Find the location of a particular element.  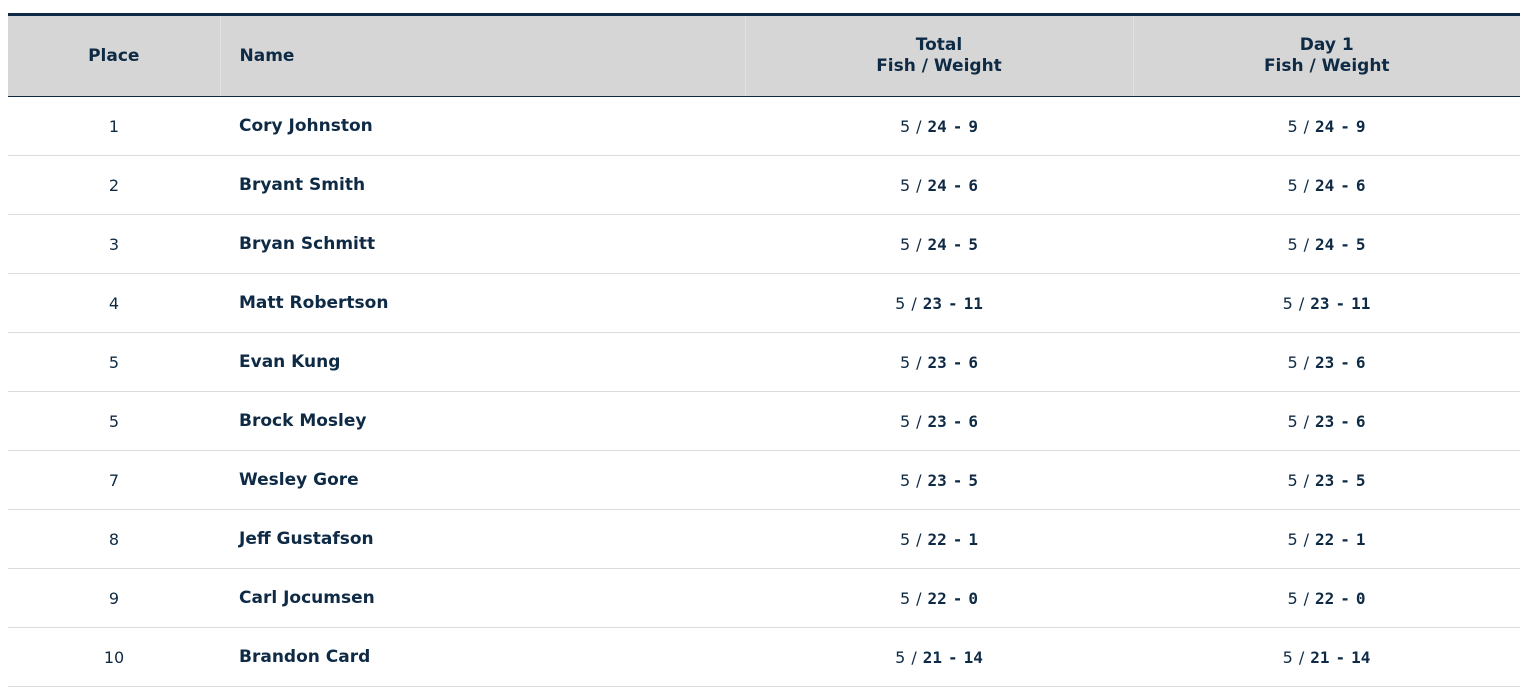

total-fish-weight: 5/22-0 is located at coordinates (939, 598).